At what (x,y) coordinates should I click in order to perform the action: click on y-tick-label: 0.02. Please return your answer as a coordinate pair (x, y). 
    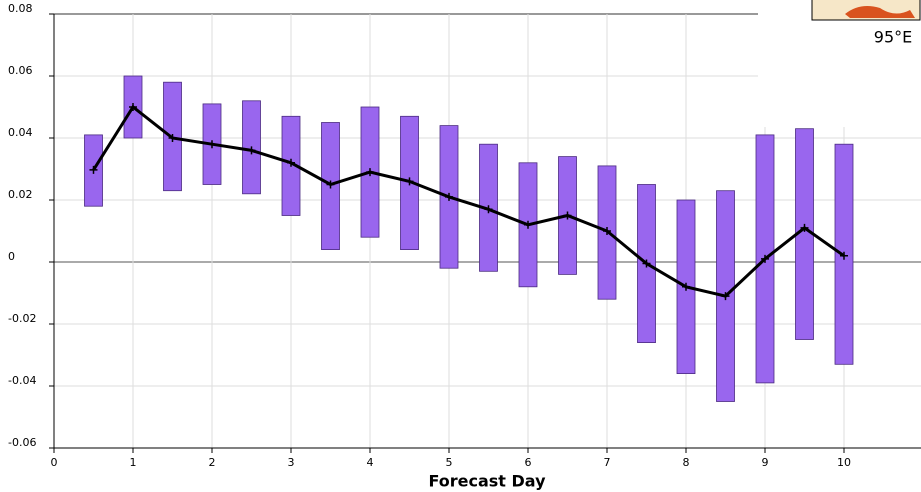
    Looking at the image, I should click on (20, 194).